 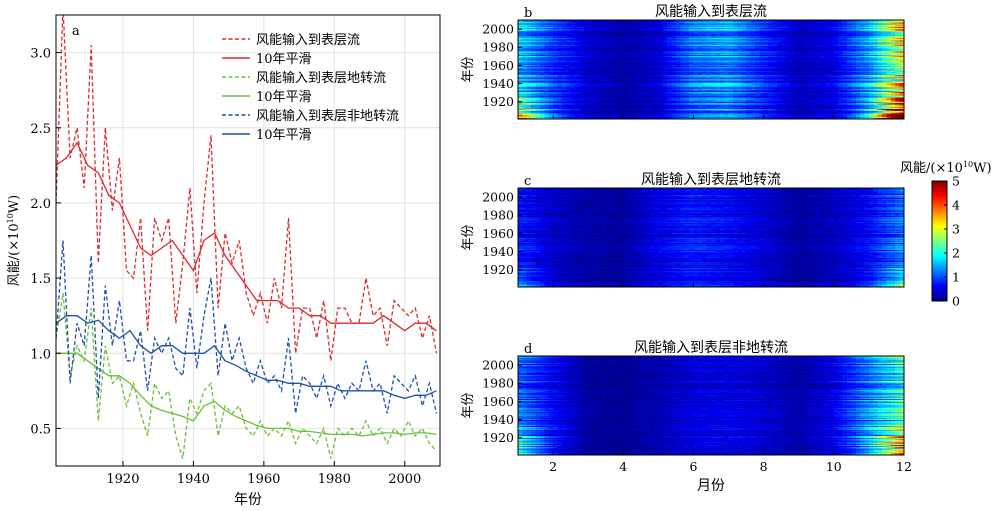 I want to click on y-tick-label: 0.5, so click(x=40, y=429).